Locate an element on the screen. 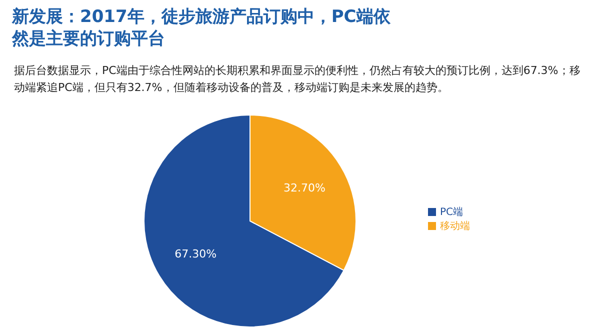  chart-title: 新发展：2017年，徒步旅游产品订购中，PC端依然是主要的订购平台 is located at coordinates (202, 28).